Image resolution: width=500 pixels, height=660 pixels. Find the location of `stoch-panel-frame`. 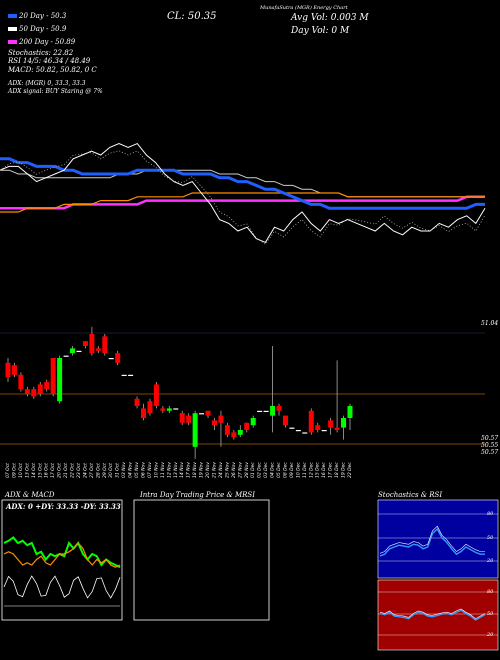

stoch-panel-frame is located at coordinates (438, 539).